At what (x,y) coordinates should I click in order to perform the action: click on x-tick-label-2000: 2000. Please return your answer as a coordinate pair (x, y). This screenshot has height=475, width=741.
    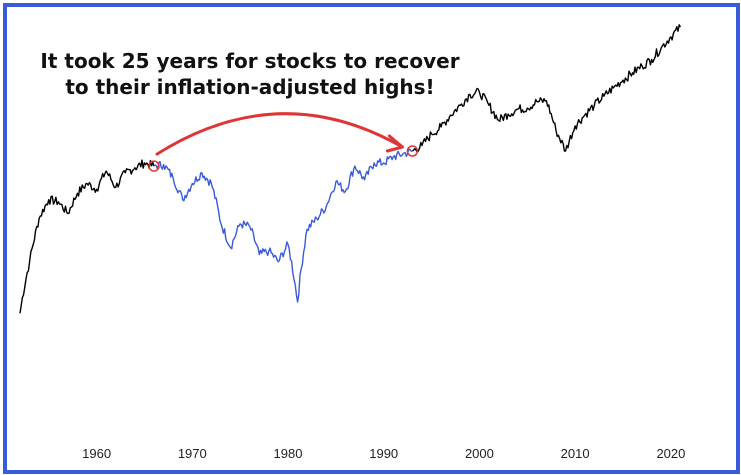
    Looking at the image, I should click on (479, 453).